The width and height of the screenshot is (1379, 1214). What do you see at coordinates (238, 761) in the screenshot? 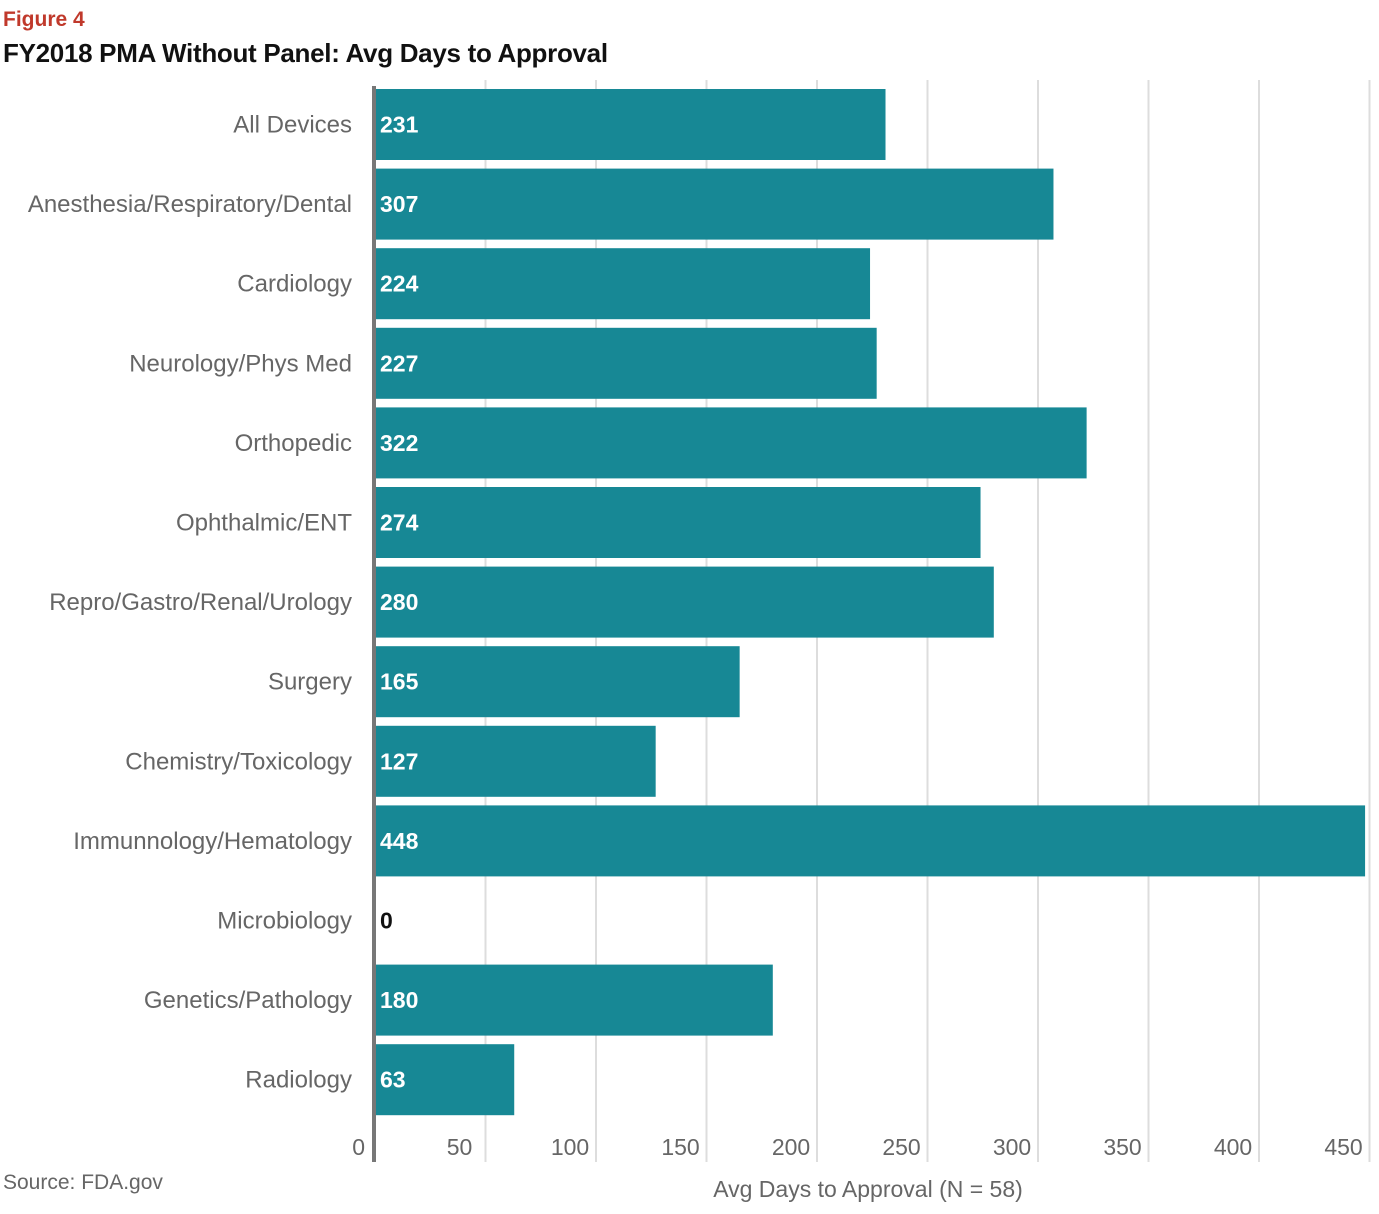
I see `category-label: Chemistry/Toxicology` at bounding box center [238, 761].